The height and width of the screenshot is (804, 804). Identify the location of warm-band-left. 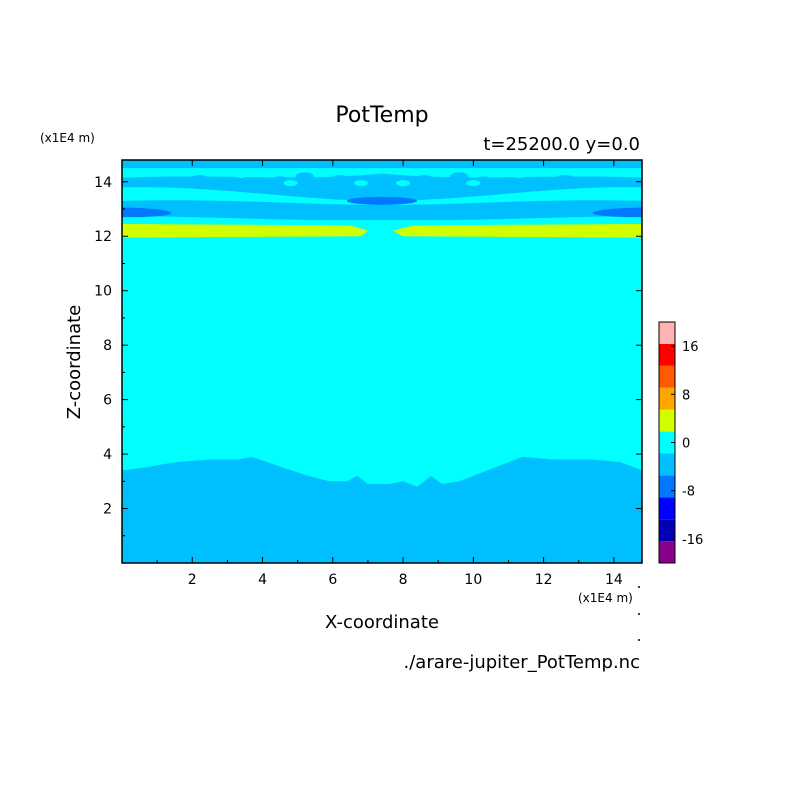
(245, 230).